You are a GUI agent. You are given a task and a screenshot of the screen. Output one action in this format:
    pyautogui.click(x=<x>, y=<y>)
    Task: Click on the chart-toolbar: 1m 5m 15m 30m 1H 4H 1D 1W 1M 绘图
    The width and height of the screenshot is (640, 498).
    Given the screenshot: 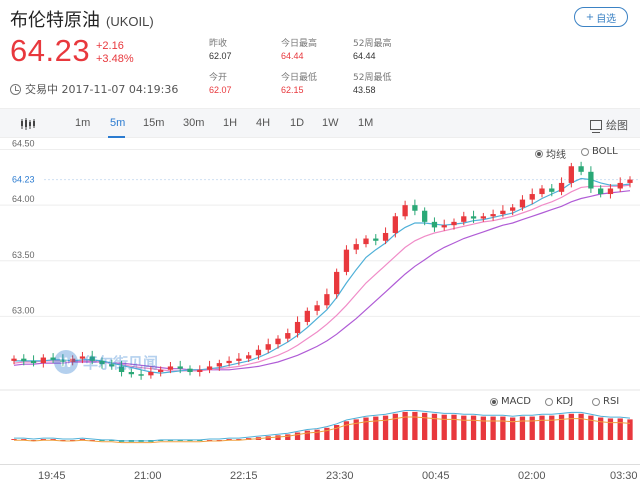 What is the action you would take?
    pyautogui.click(x=320, y=123)
    